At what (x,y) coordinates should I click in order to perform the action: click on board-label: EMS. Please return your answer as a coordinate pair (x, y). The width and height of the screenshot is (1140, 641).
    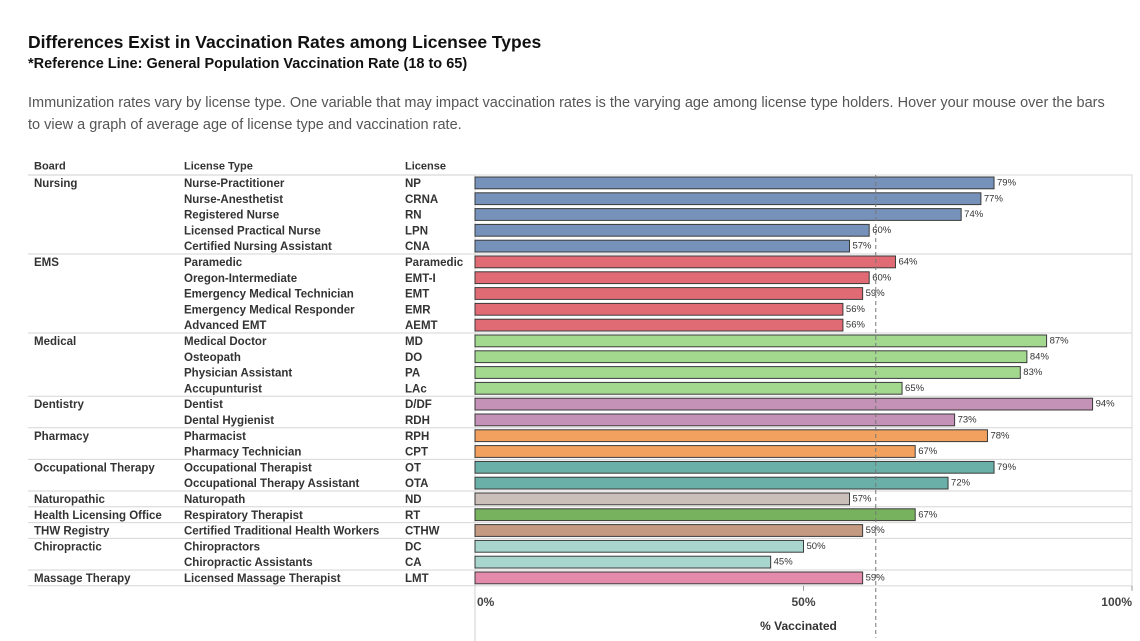
    Looking at the image, I should click on (46, 263).